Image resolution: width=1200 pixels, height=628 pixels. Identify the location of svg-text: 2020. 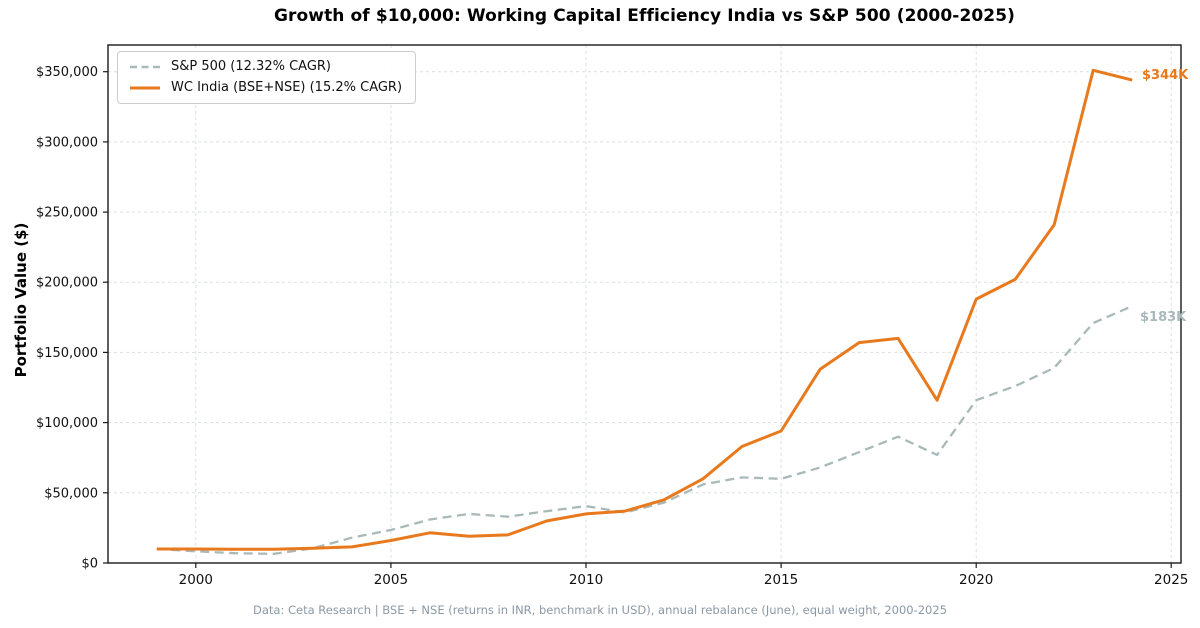
(976, 580).